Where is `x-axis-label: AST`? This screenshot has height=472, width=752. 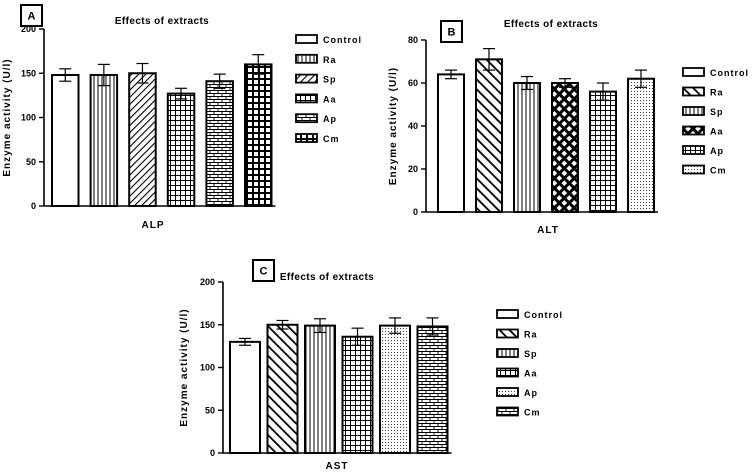 x-axis-label: AST is located at coordinates (337, 466).